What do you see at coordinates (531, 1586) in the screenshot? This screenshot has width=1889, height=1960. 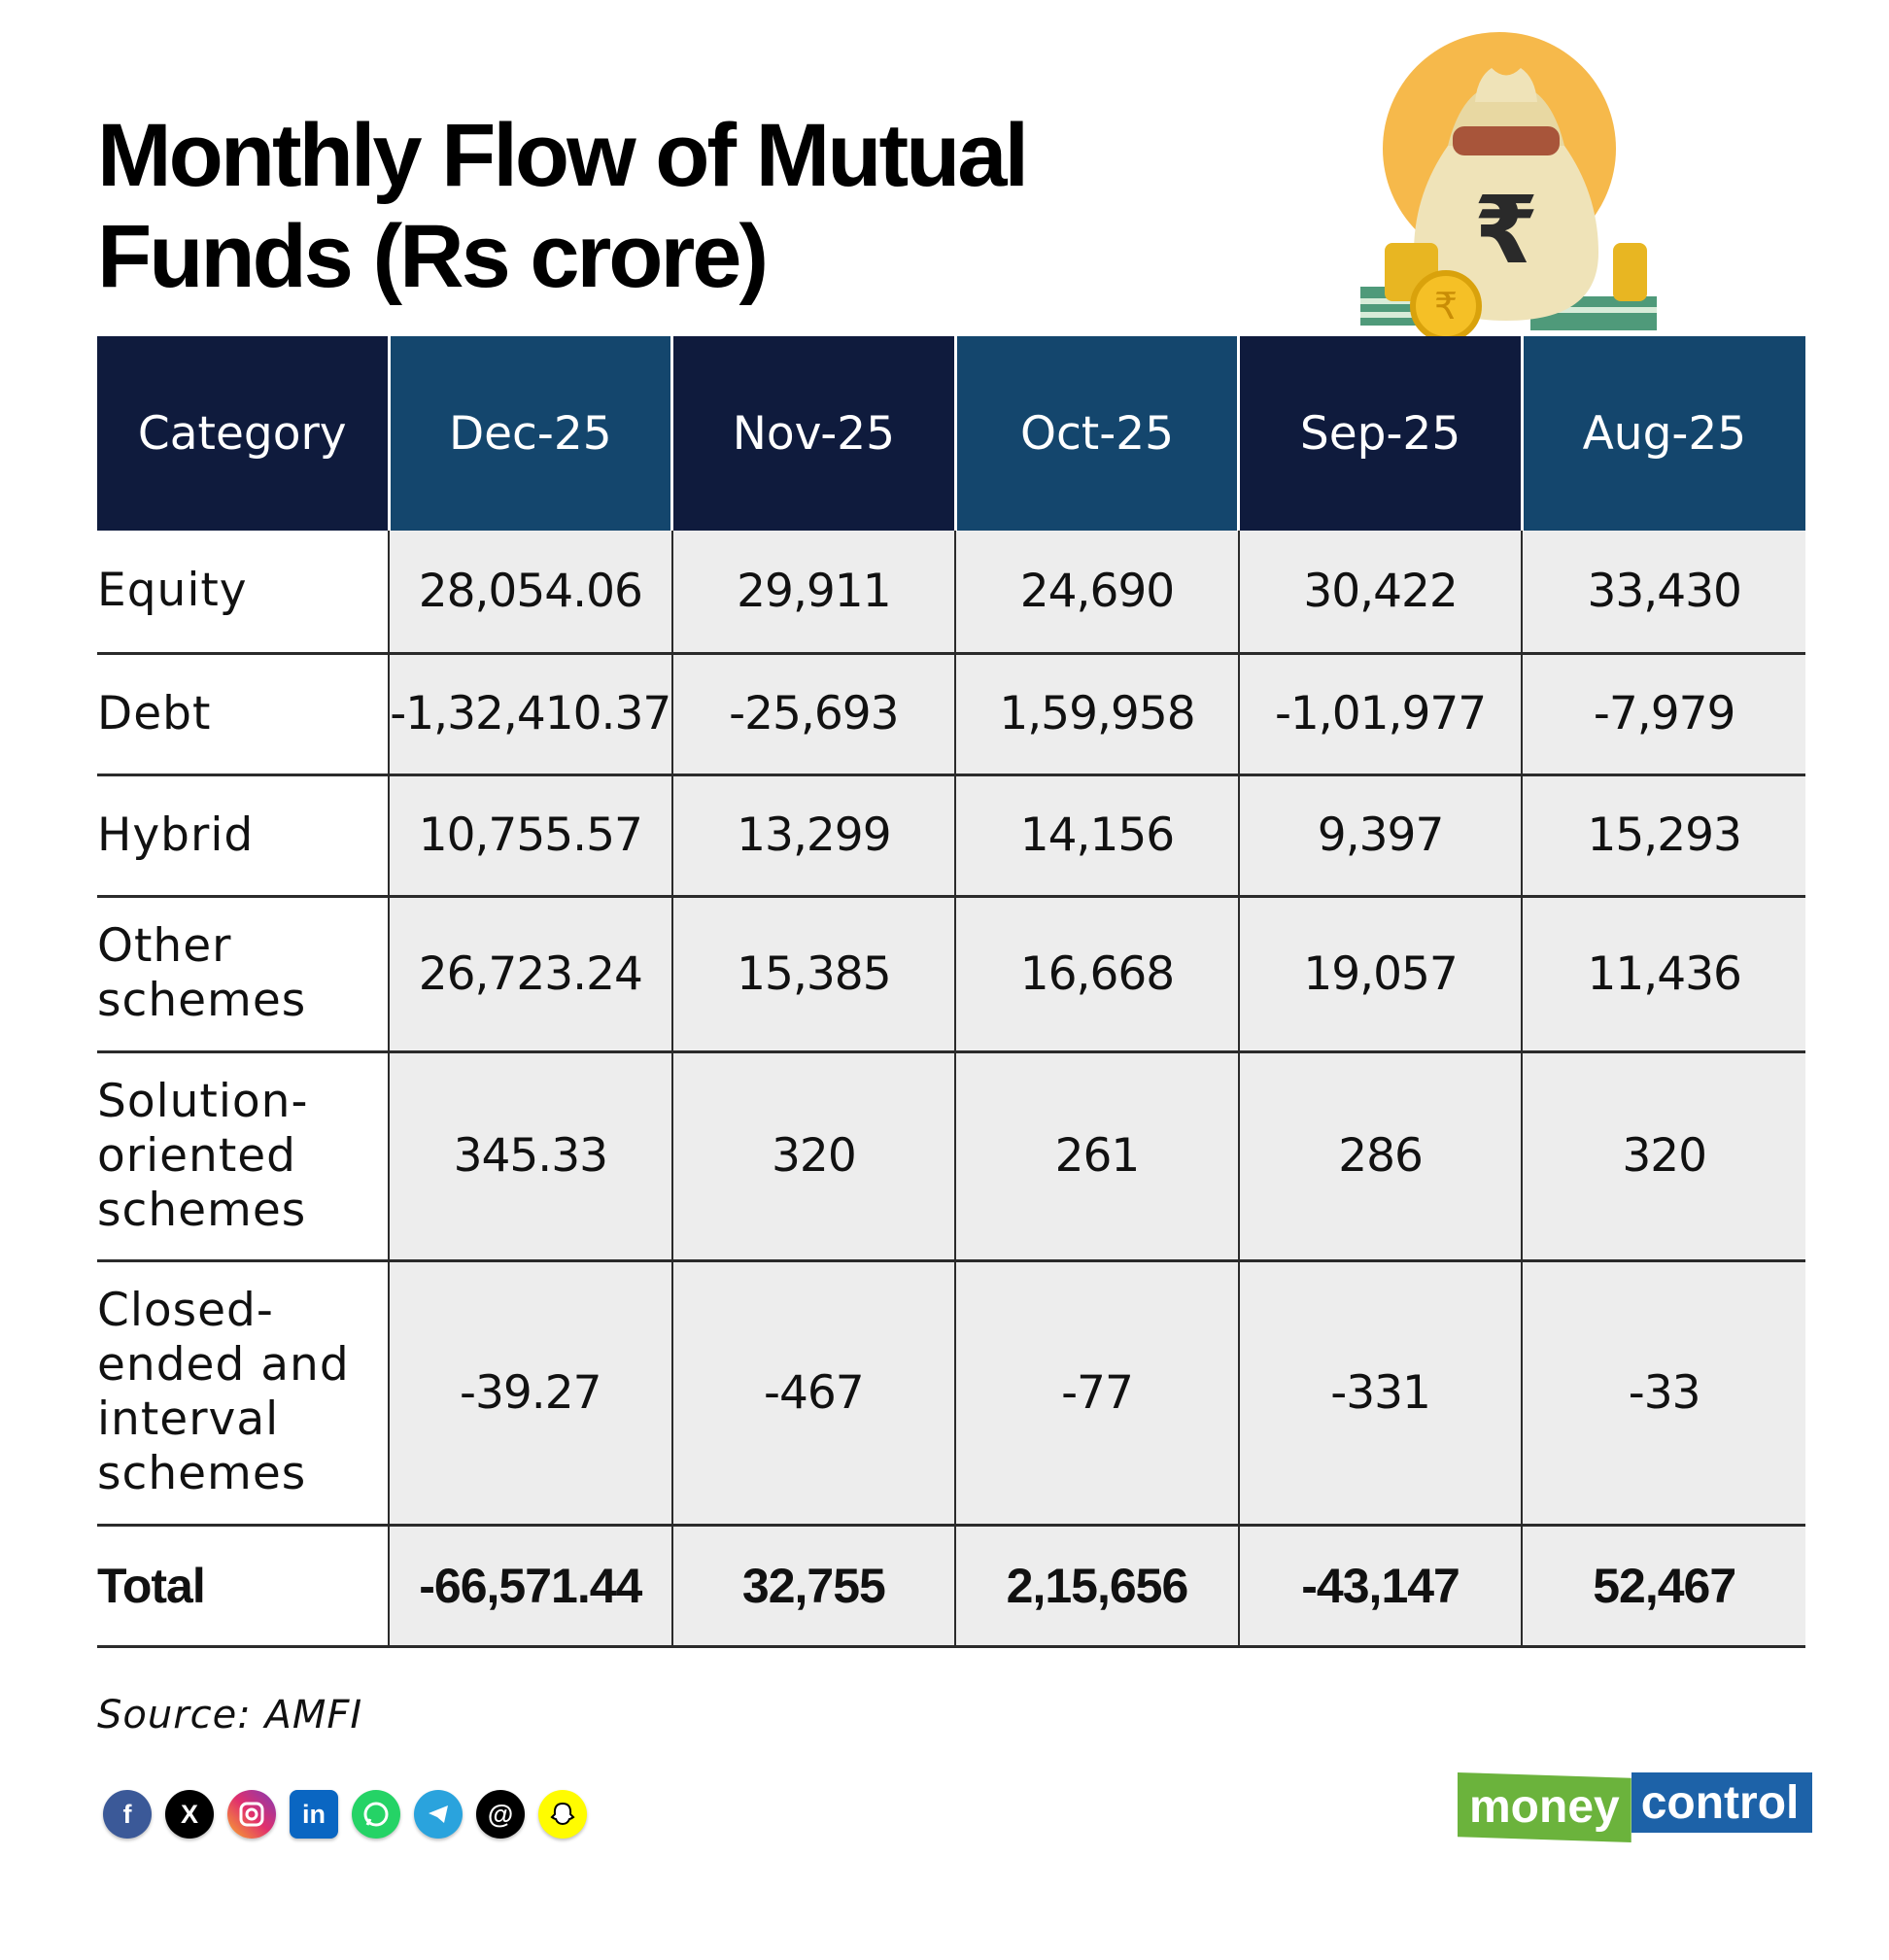 I see `table-cell: -66,571.44` at bounding box center [531, 1586].